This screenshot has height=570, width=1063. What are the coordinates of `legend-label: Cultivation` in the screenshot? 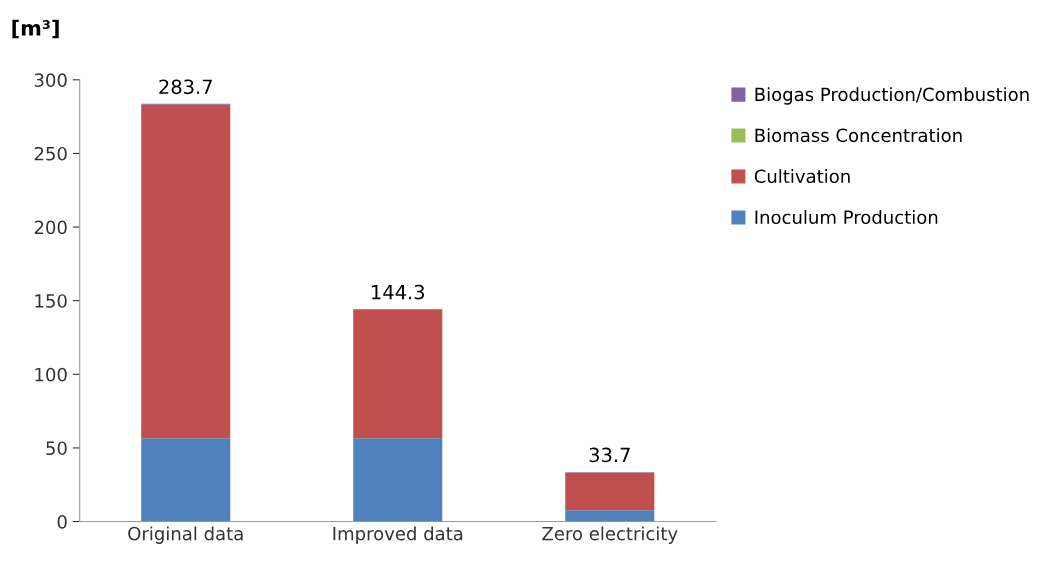 It's located at (802, 176).